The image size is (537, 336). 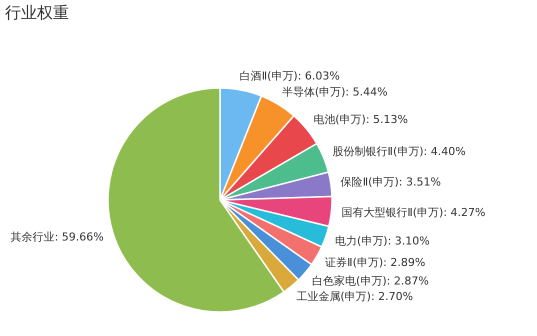 I want to click on slice-label: 证券Ⅱ(申万): 2.89%, so click(x=375, y=262).